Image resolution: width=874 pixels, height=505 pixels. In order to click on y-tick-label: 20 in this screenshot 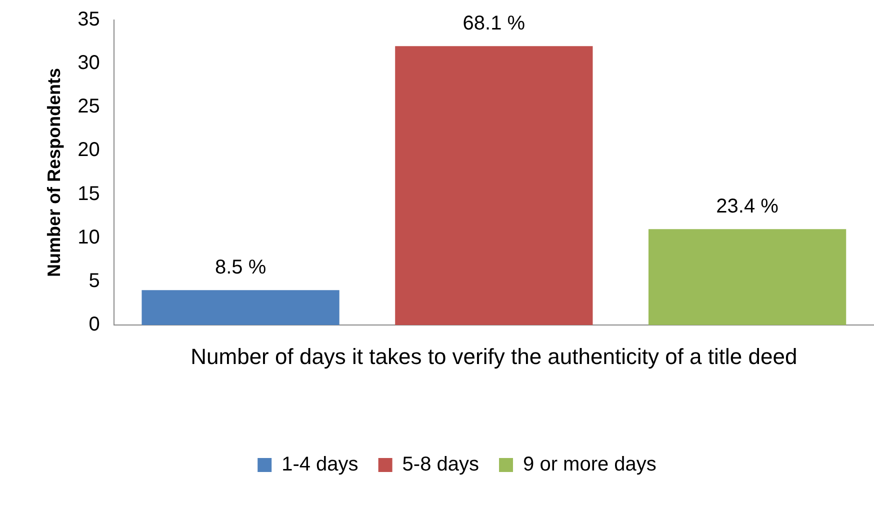, I will do `click(89, 150)`.